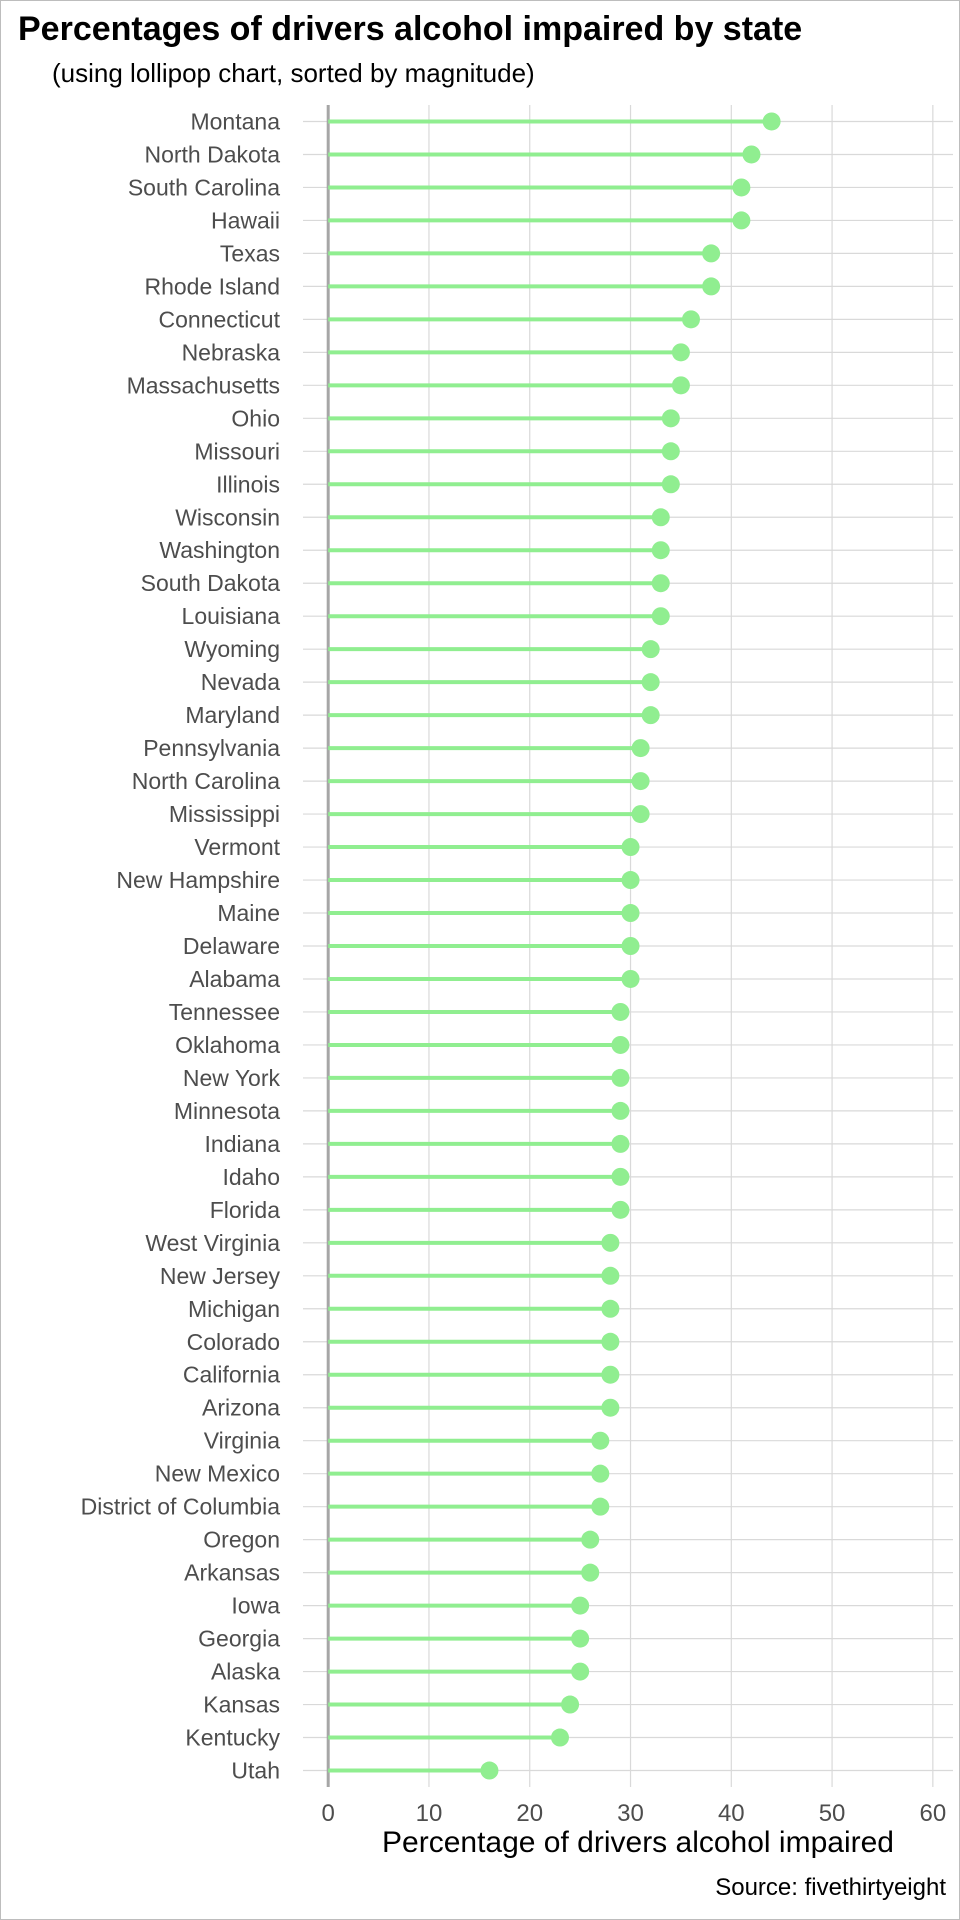 This screenshot has width=960, height=1920. I want to click on y-tick-label: Wyoming, so click(232, 649).